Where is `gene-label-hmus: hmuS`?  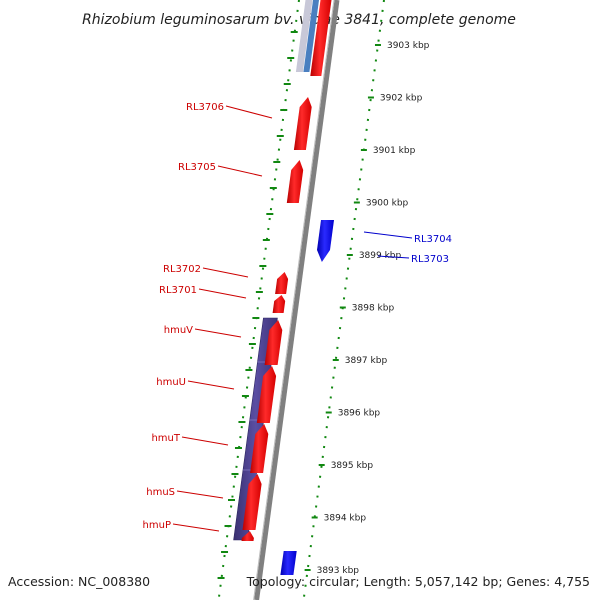 gene-label-hmus: hmuS is located at coordinates (160, 492).